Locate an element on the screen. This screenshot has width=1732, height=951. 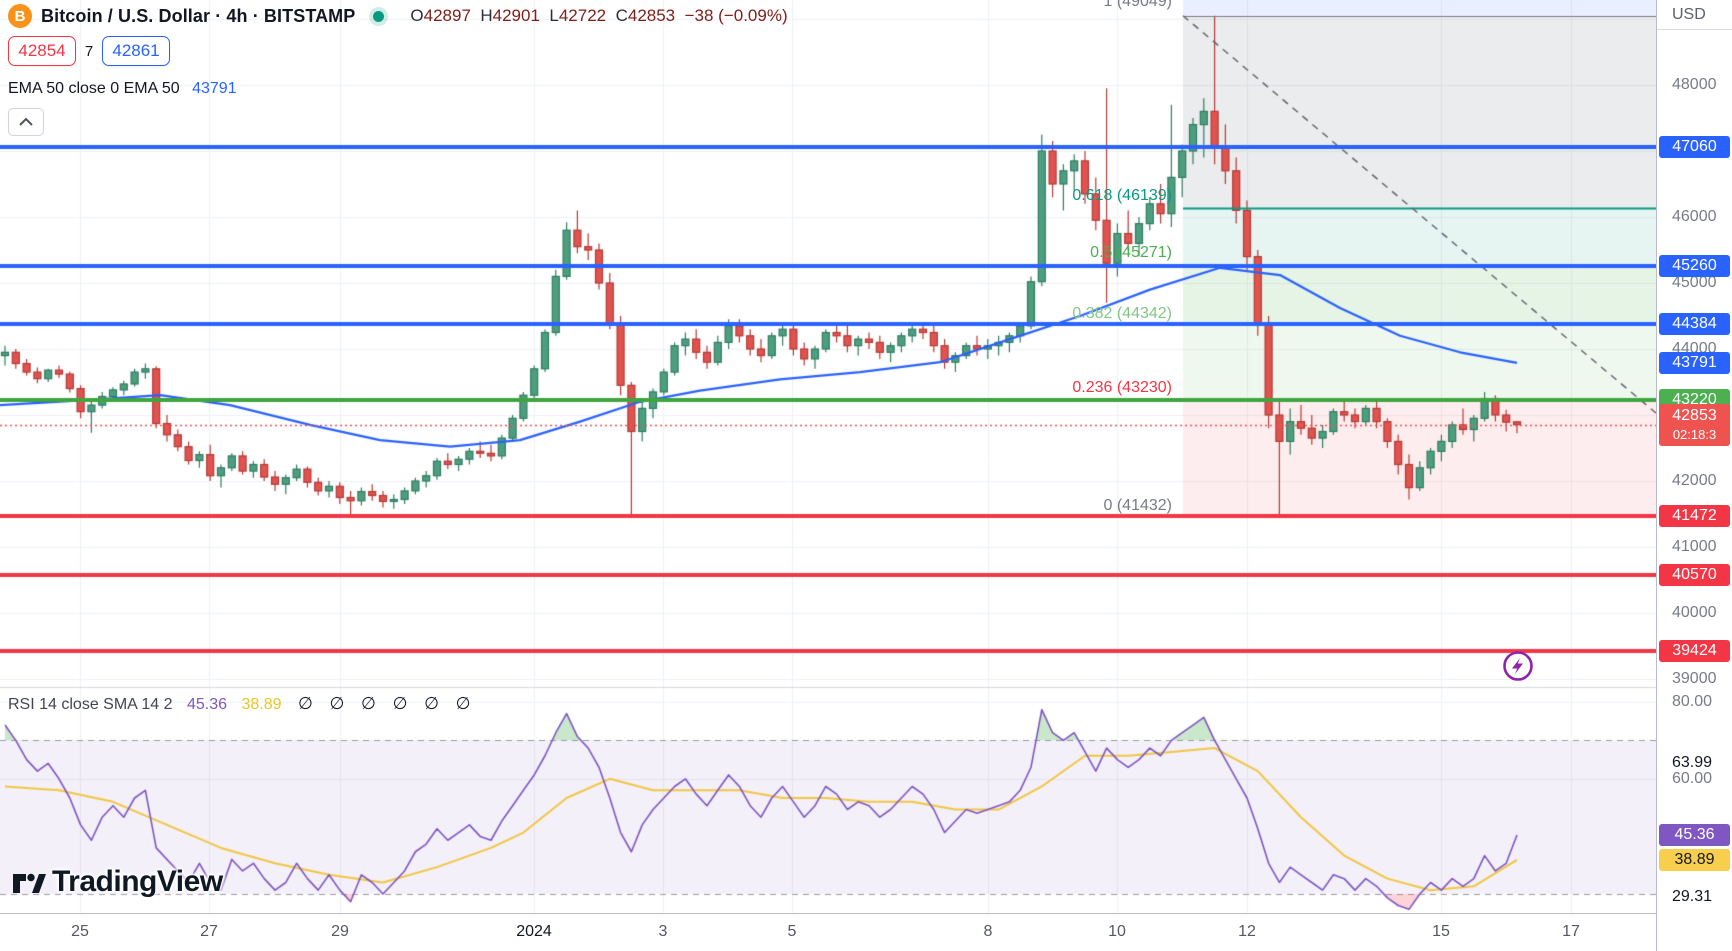
time-tick-label: 3 is located at coordinates (663, 931).